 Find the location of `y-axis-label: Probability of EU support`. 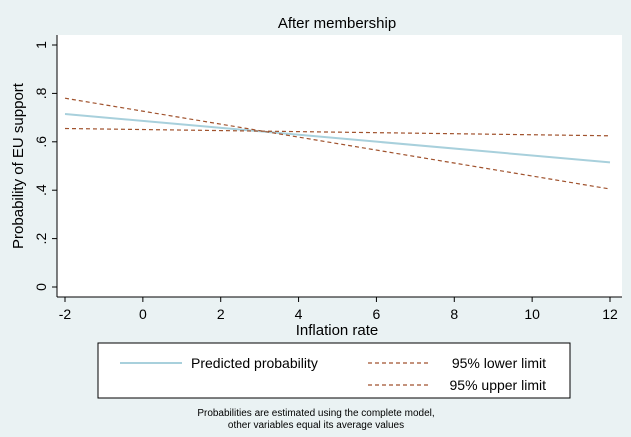

y-axis-label: Probability of EU support is located at coordinates (18, 165).